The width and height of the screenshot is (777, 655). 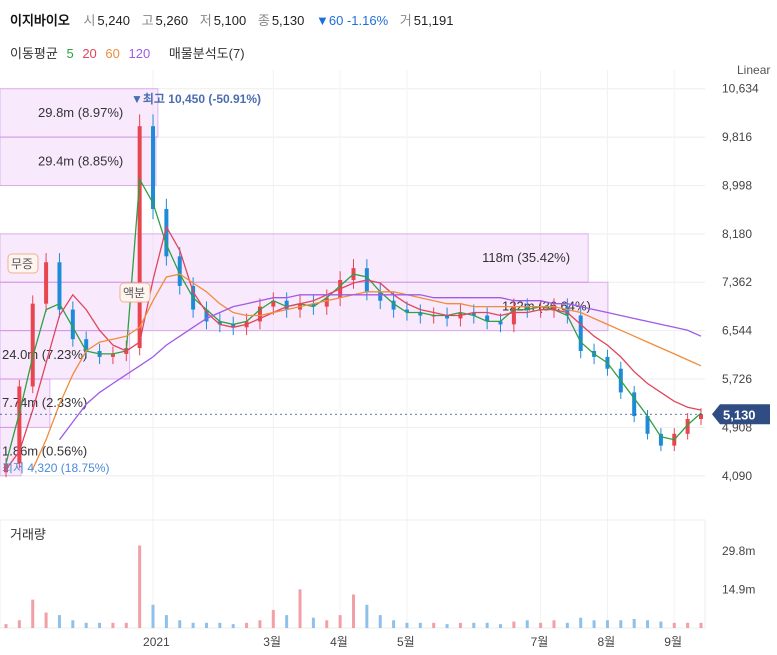 I want to click on ma-legend: 이동평균 5 20 60 120 매물분석도(7), so click(x=130, y=52).